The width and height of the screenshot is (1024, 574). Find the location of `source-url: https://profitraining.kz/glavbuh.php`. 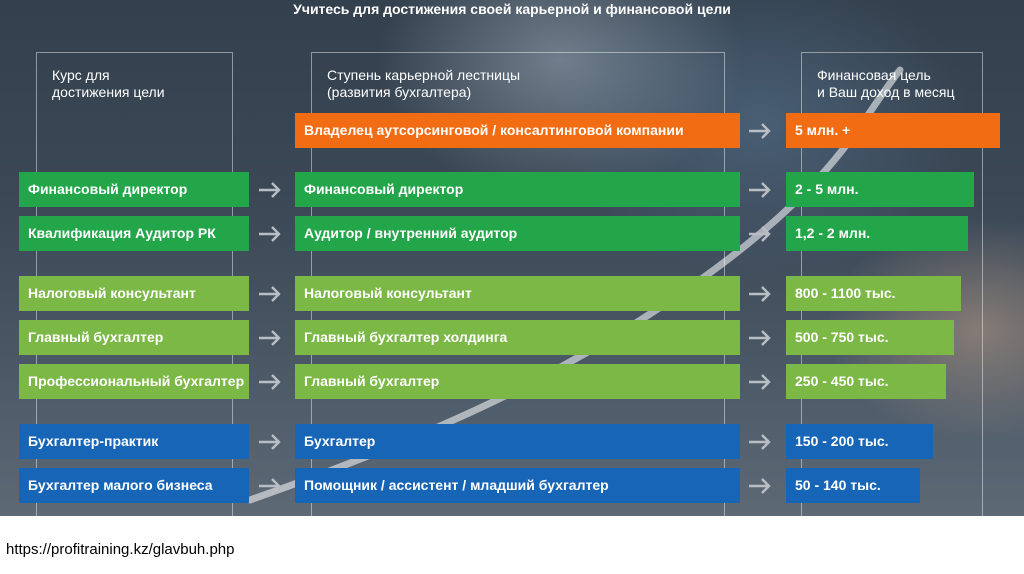

source-url: https://profitraining.kz/glavbuh.php is located at coordinates (120, 549).